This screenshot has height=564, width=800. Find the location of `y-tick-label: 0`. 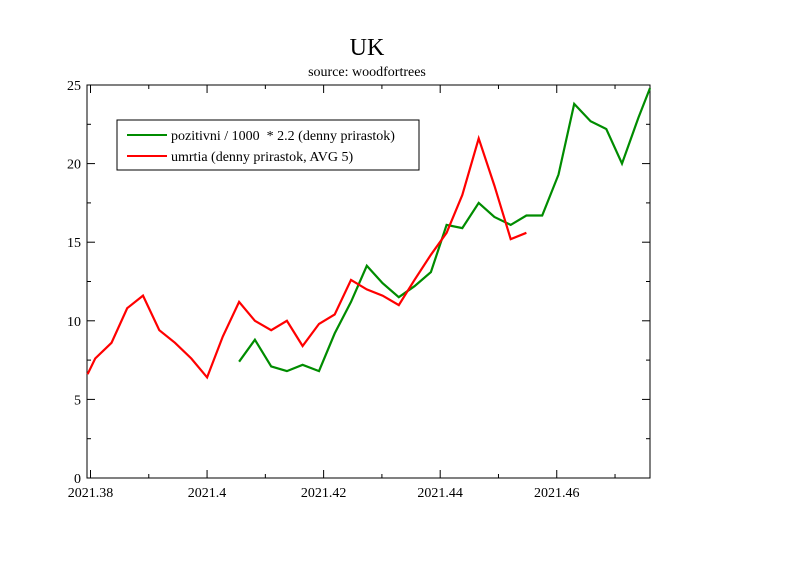

y-tick-label: 0 is located at coordinates (77, 479).